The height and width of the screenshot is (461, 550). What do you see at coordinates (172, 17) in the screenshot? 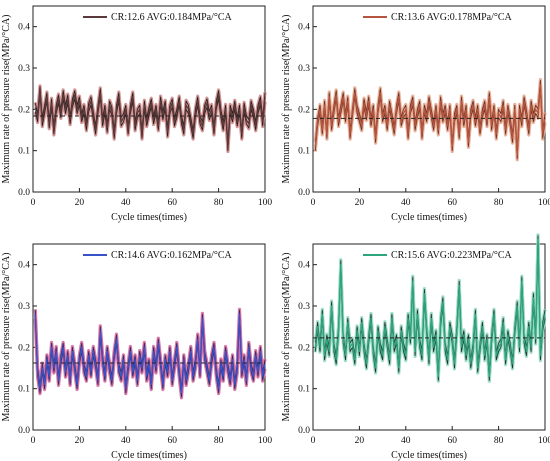
I see `legend-label: CR:12.6 AVG:0.184MPa/°CA` at bounding box center [172, 17].